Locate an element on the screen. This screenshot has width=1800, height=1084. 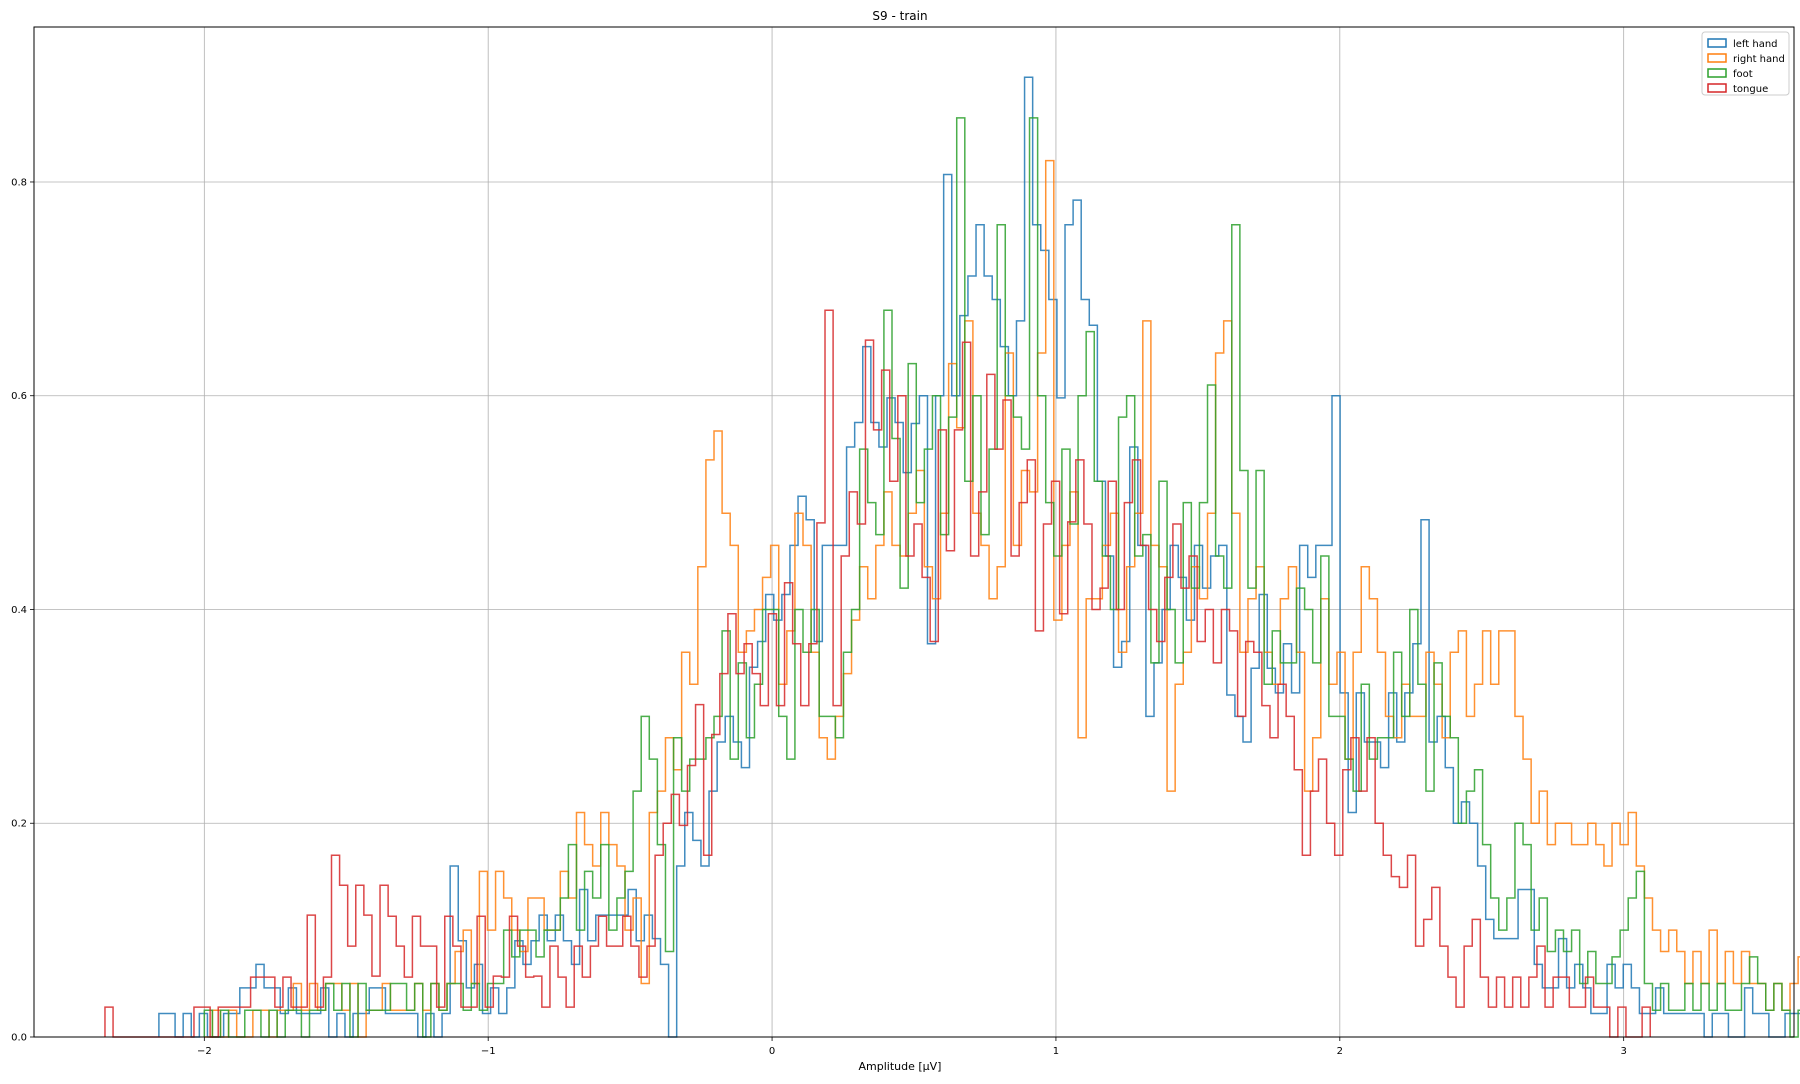
legend-label: tongue is located at coordinates (1750, 89).